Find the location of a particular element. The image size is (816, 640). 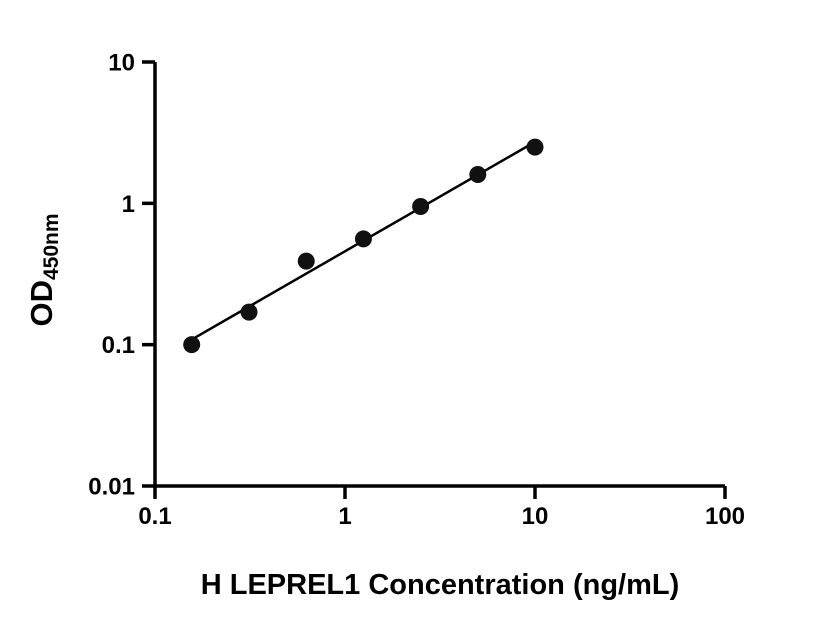

y-axis-title: OD450nm is located at coordinates (43, 269).